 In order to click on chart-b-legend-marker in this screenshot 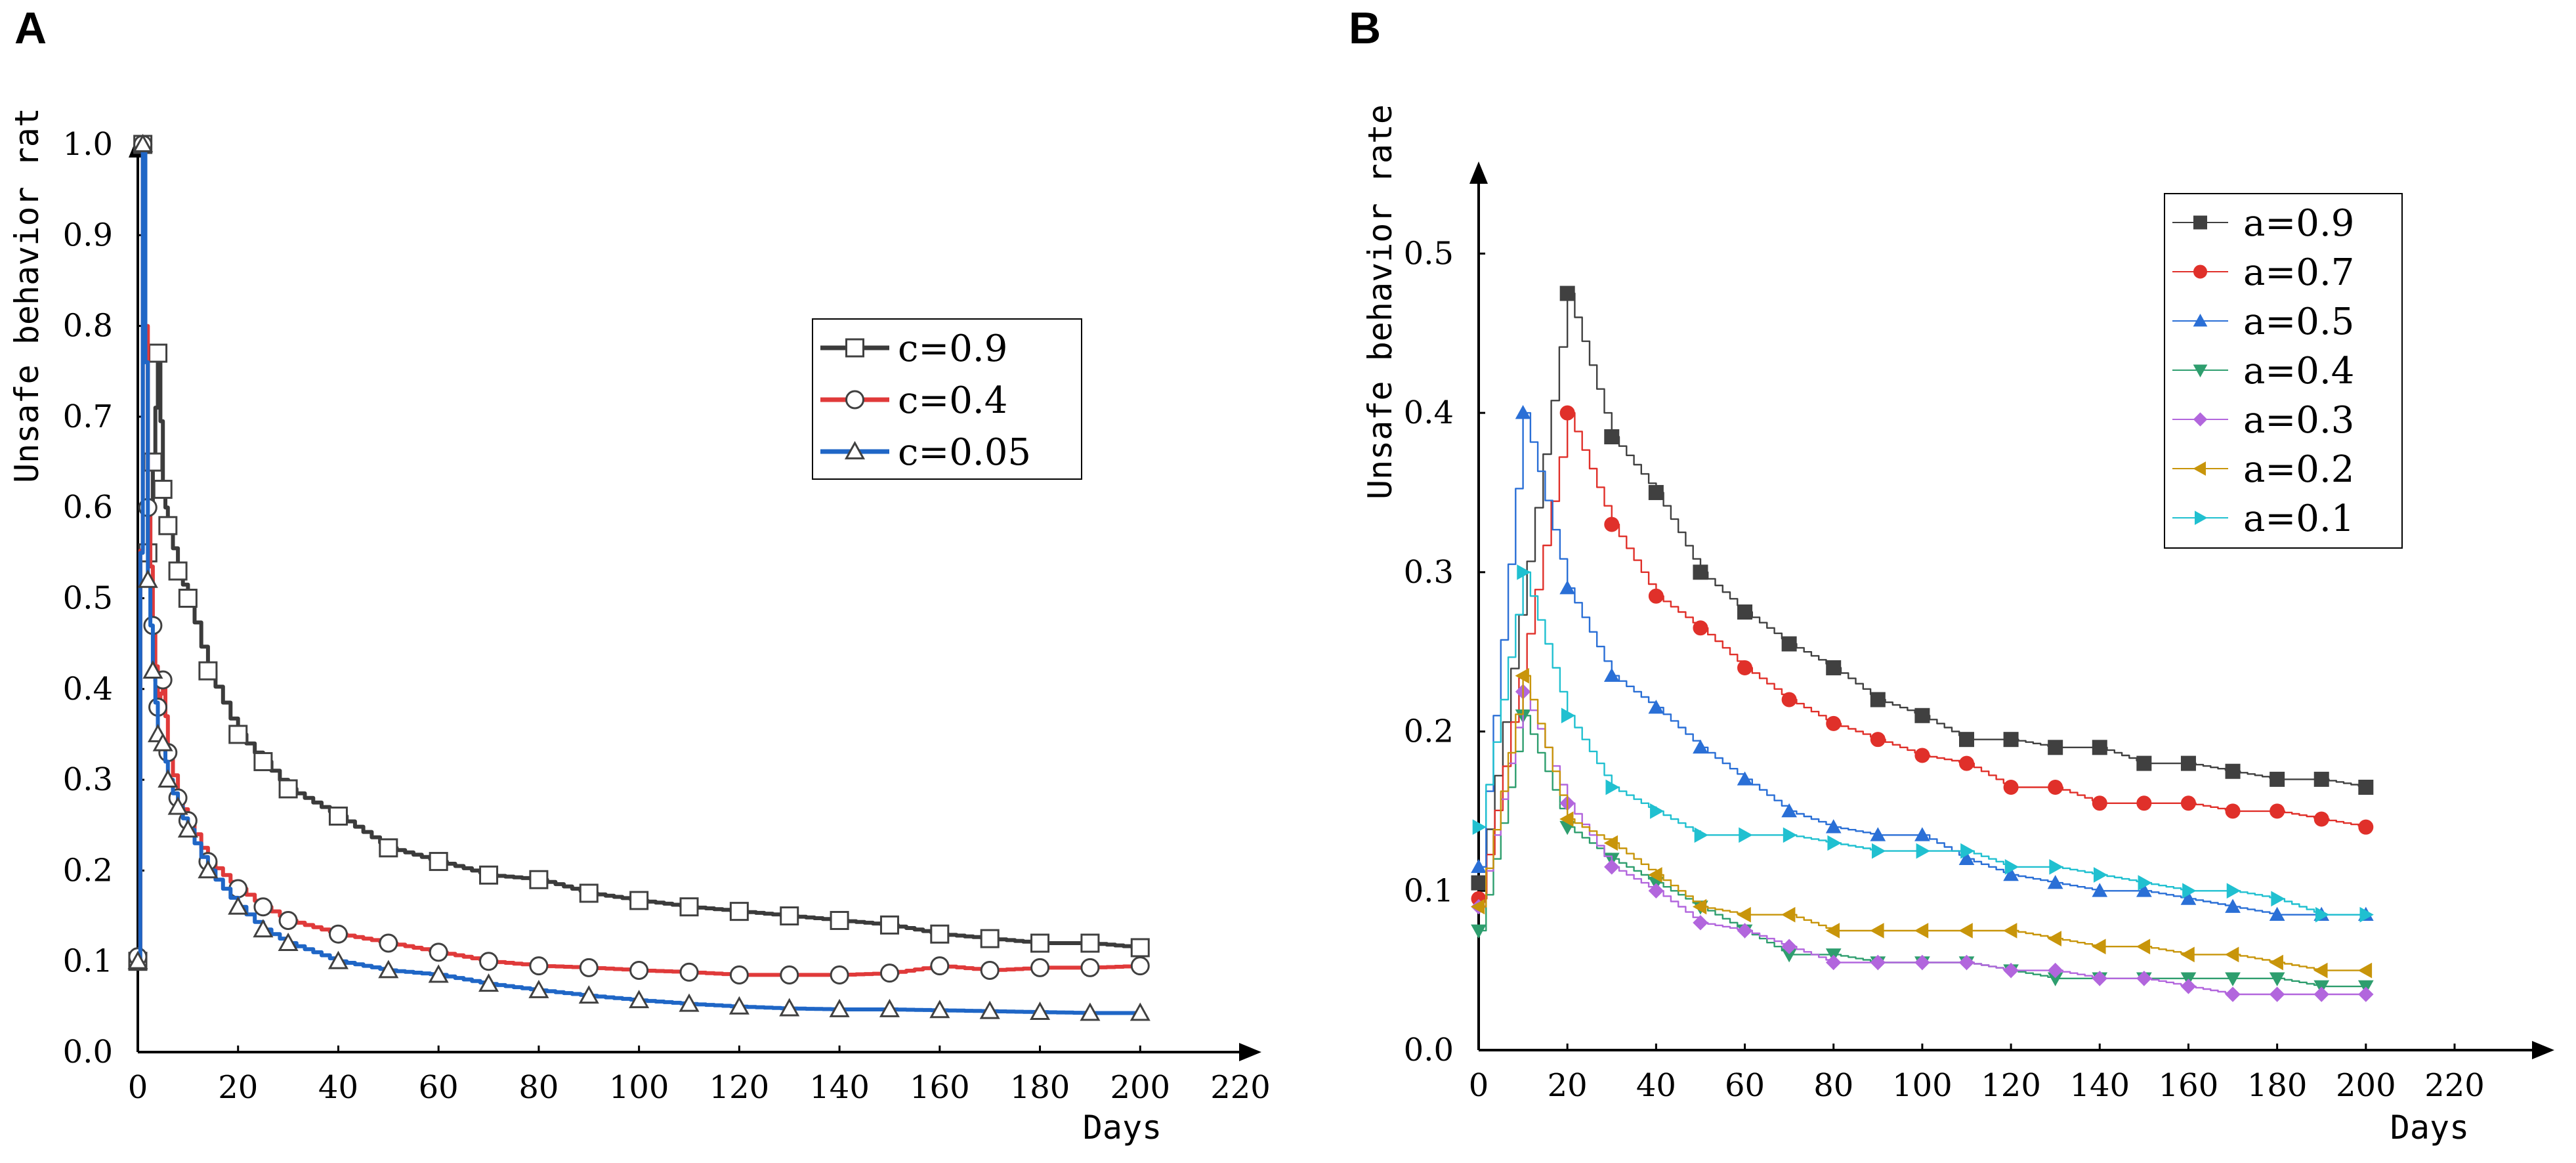, I will do `click(2200, 419)`.